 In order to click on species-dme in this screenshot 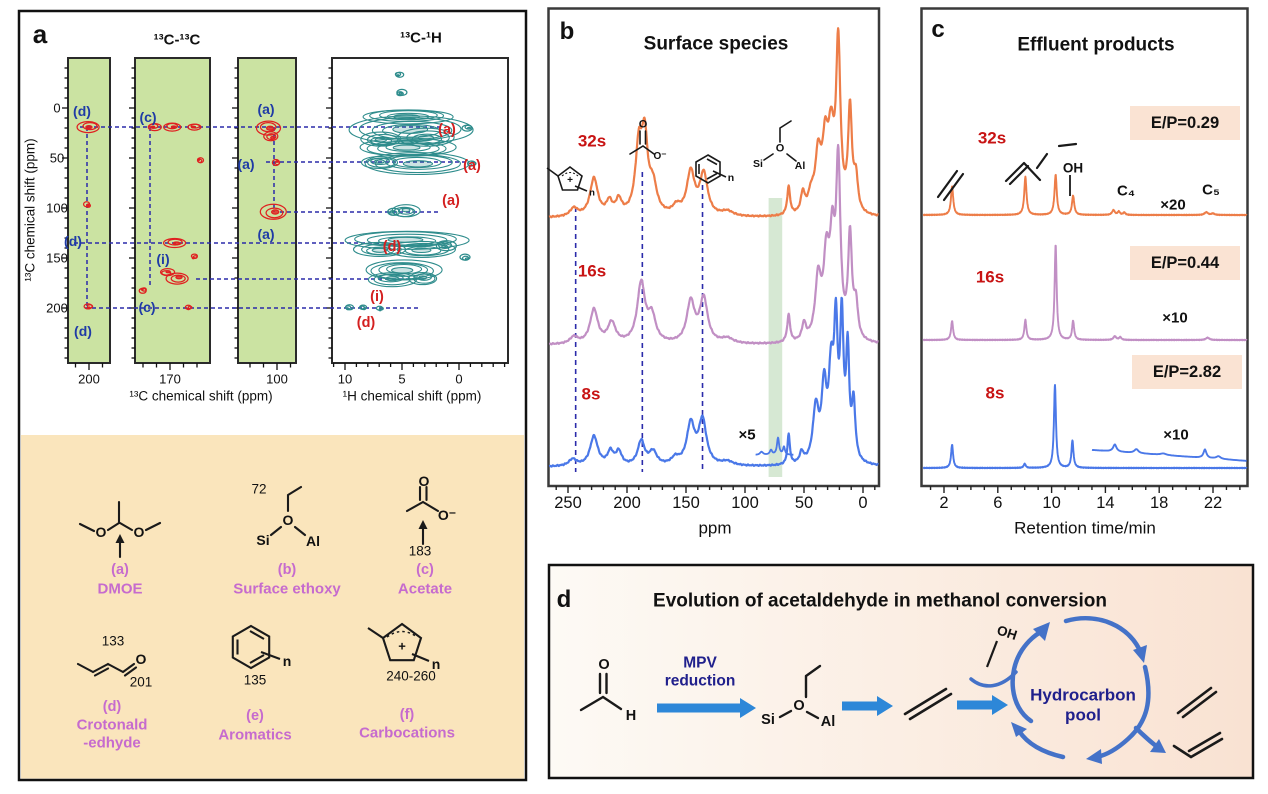, I will do `click(1056, 156)`.